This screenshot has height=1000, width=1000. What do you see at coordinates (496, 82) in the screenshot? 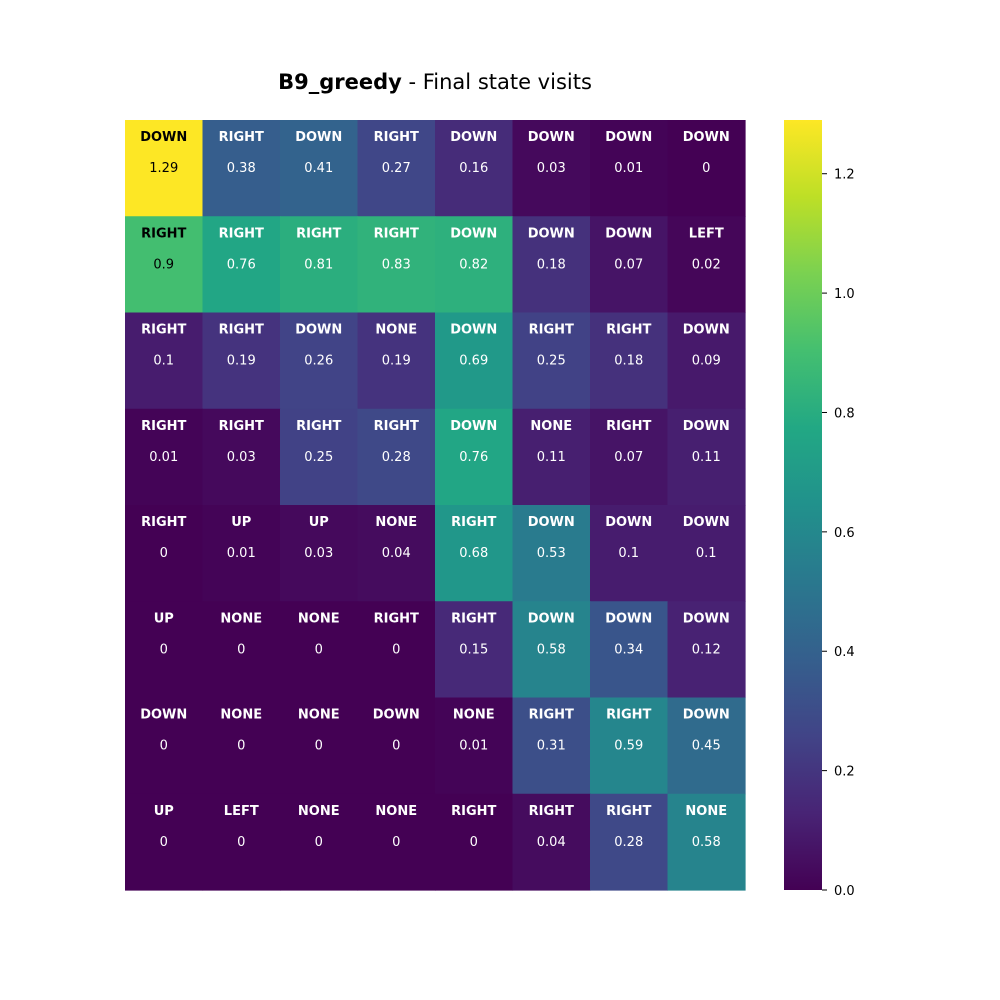
I see `chart-title-rest: - Final state visits` at bounding box center [496, 82].